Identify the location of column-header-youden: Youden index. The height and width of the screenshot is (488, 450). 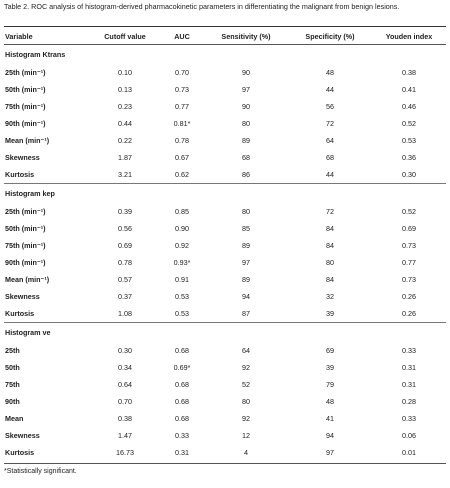
(409, 36).